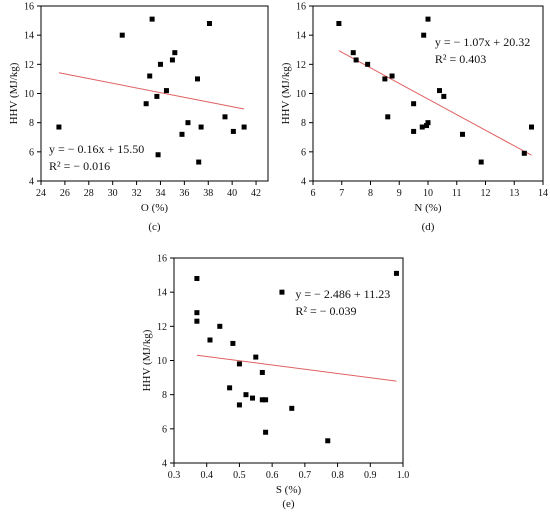 This screenshot has width=550, height=518. What do you see at coordinates (208, 193) in the screenshot?
I see `x-tick-label: 38` at bounding box center [208, 193].